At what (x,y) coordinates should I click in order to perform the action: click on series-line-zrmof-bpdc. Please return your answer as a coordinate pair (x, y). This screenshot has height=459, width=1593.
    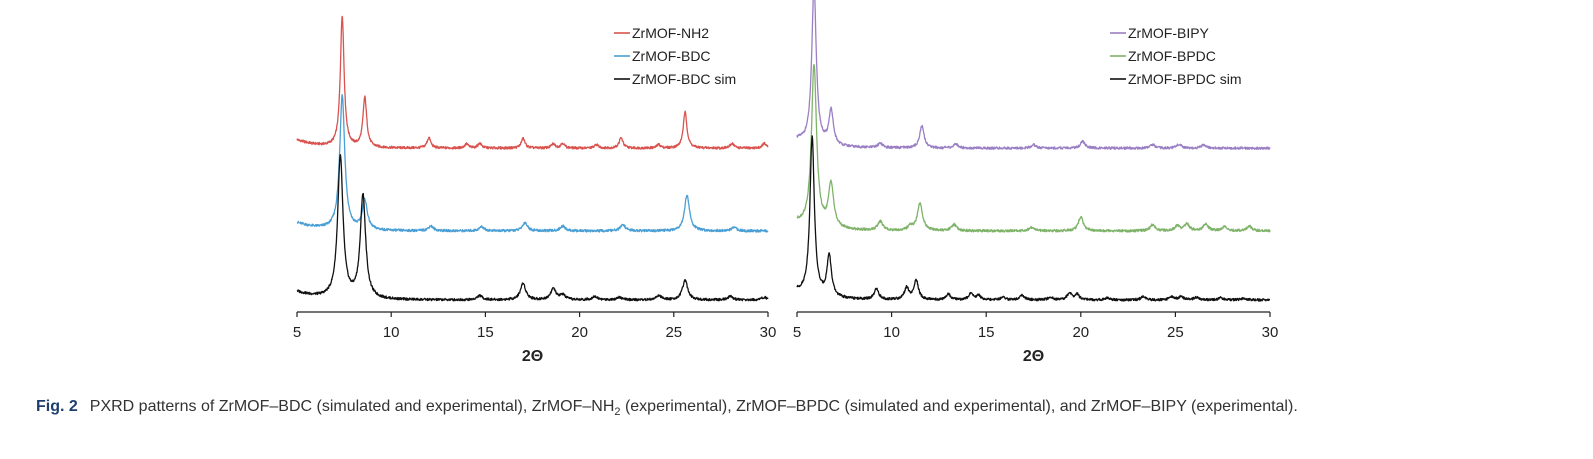
    Looking at the image, I should click on (1033, 148).